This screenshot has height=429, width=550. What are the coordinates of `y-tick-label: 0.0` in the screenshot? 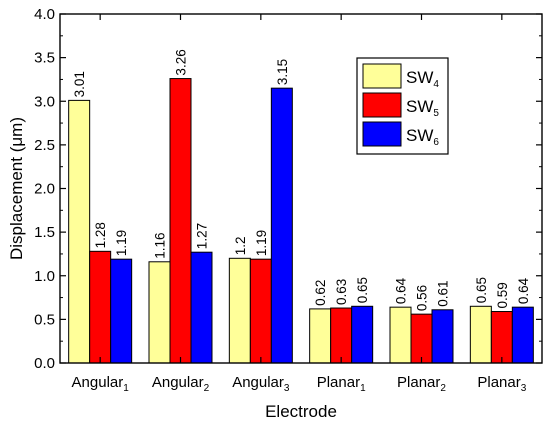 It's located at (44, 363).